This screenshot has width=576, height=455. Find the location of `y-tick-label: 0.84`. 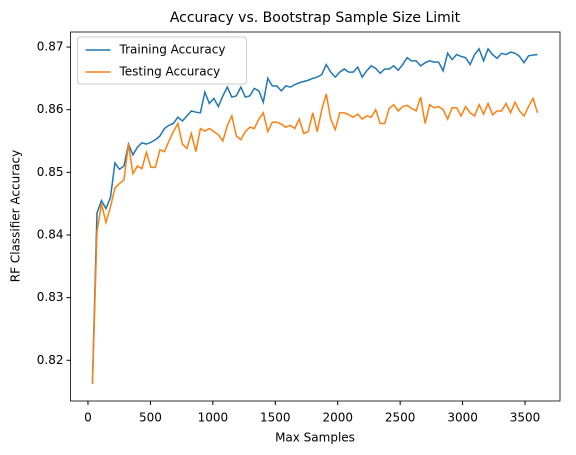

y-tick-label: 0.84 is located at coordinates (50, 234).